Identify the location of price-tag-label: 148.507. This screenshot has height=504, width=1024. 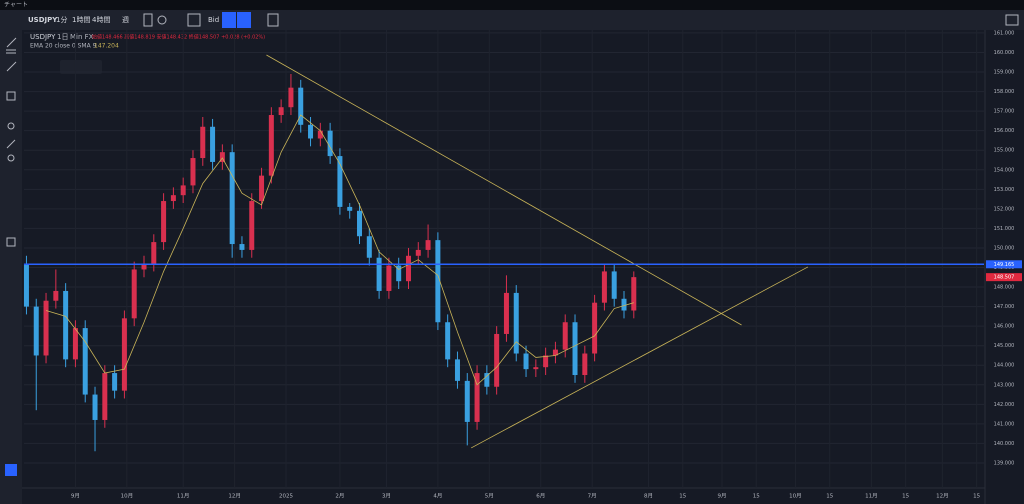
(1004, 278).